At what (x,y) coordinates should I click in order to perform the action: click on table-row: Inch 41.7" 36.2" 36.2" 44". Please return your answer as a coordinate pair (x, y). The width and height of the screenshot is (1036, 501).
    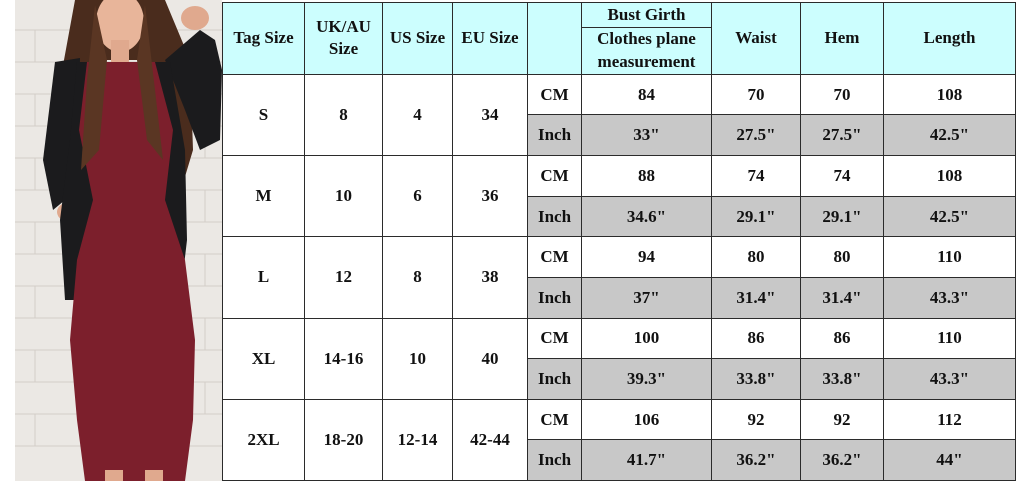
    Looking at the image, I should click on (619, 460).